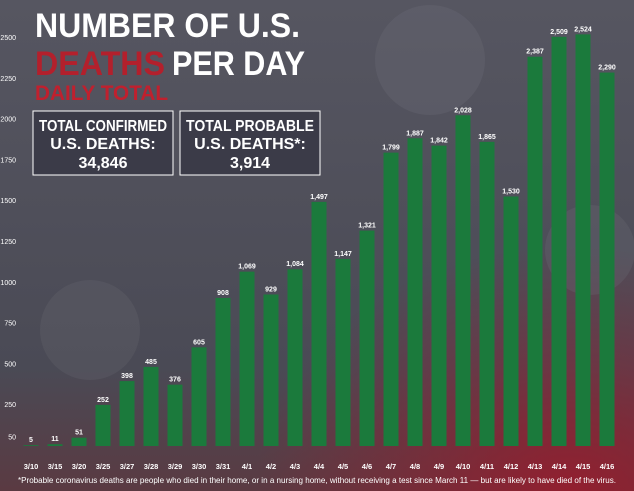 Image resolution: width=634 pixels, height=491 pixels. Describe the element at coordinates (367, 466) in the screenshot. I see `x-tick-label: 4/6` at that location.